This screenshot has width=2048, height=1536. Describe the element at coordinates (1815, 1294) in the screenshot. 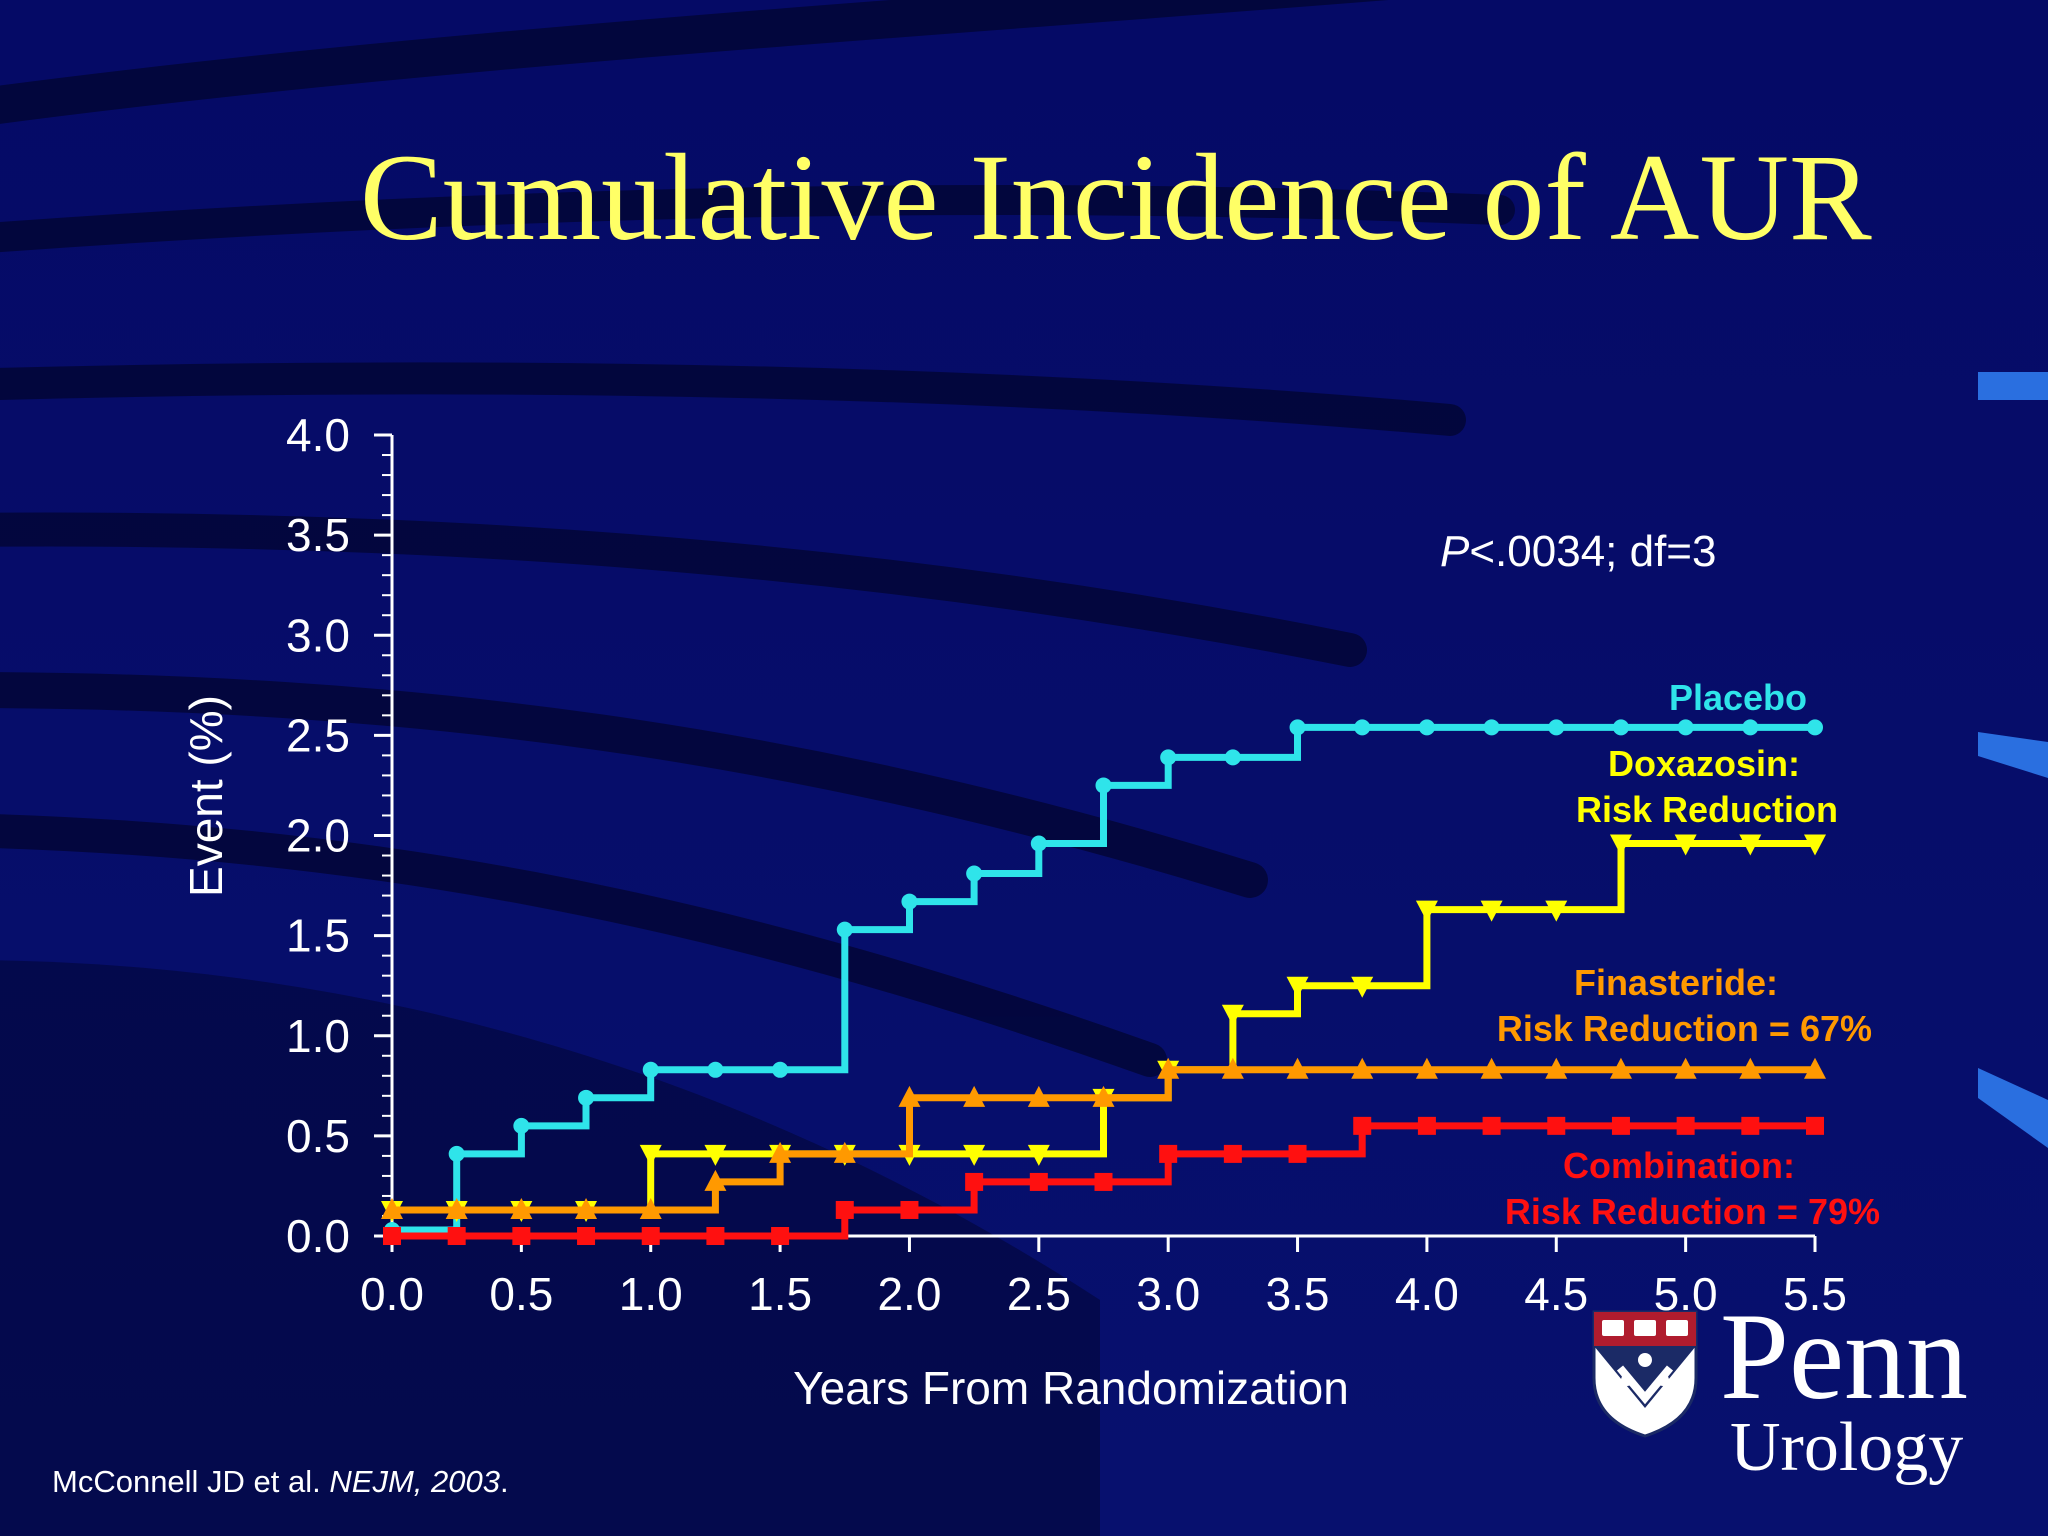

I see `x-tick-label: 5.5` at that location.